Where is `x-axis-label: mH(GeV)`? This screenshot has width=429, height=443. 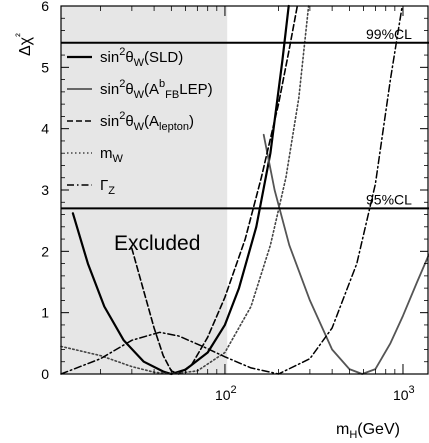 x-axis-label: mH(GeV) is located at coordinates (368, 431).